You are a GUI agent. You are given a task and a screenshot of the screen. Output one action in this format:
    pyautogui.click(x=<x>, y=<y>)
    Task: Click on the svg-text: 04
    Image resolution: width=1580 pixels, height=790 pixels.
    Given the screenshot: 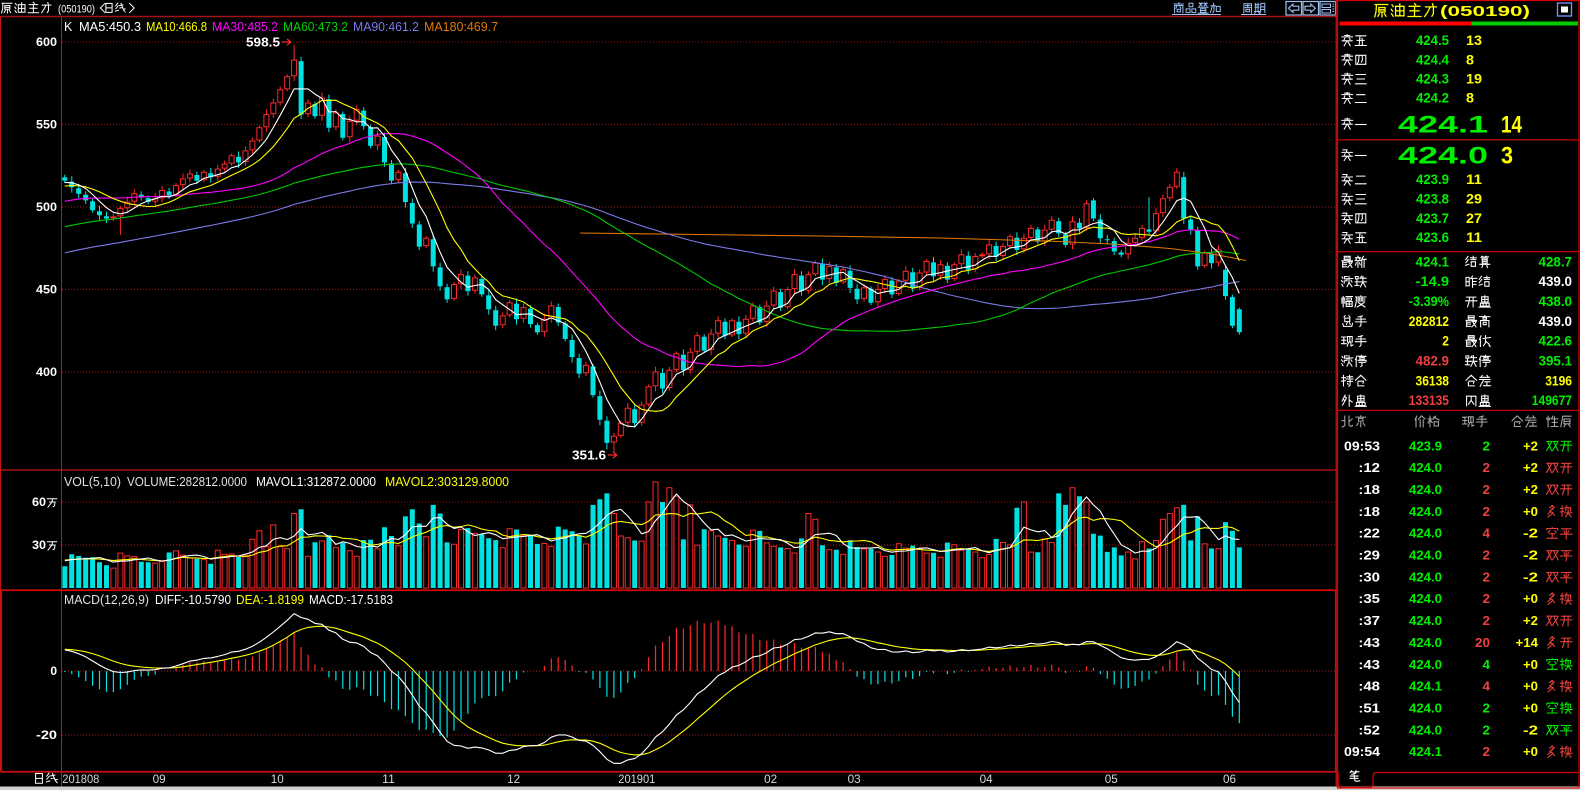 What is the action you would take?
    pyautogui.click(x=987, y=780)
    